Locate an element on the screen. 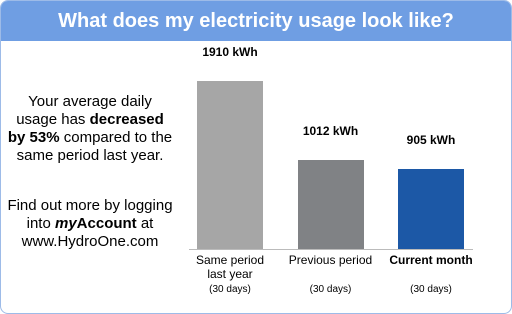  value-label: 905 kWh is located at coordinates (431, 140).